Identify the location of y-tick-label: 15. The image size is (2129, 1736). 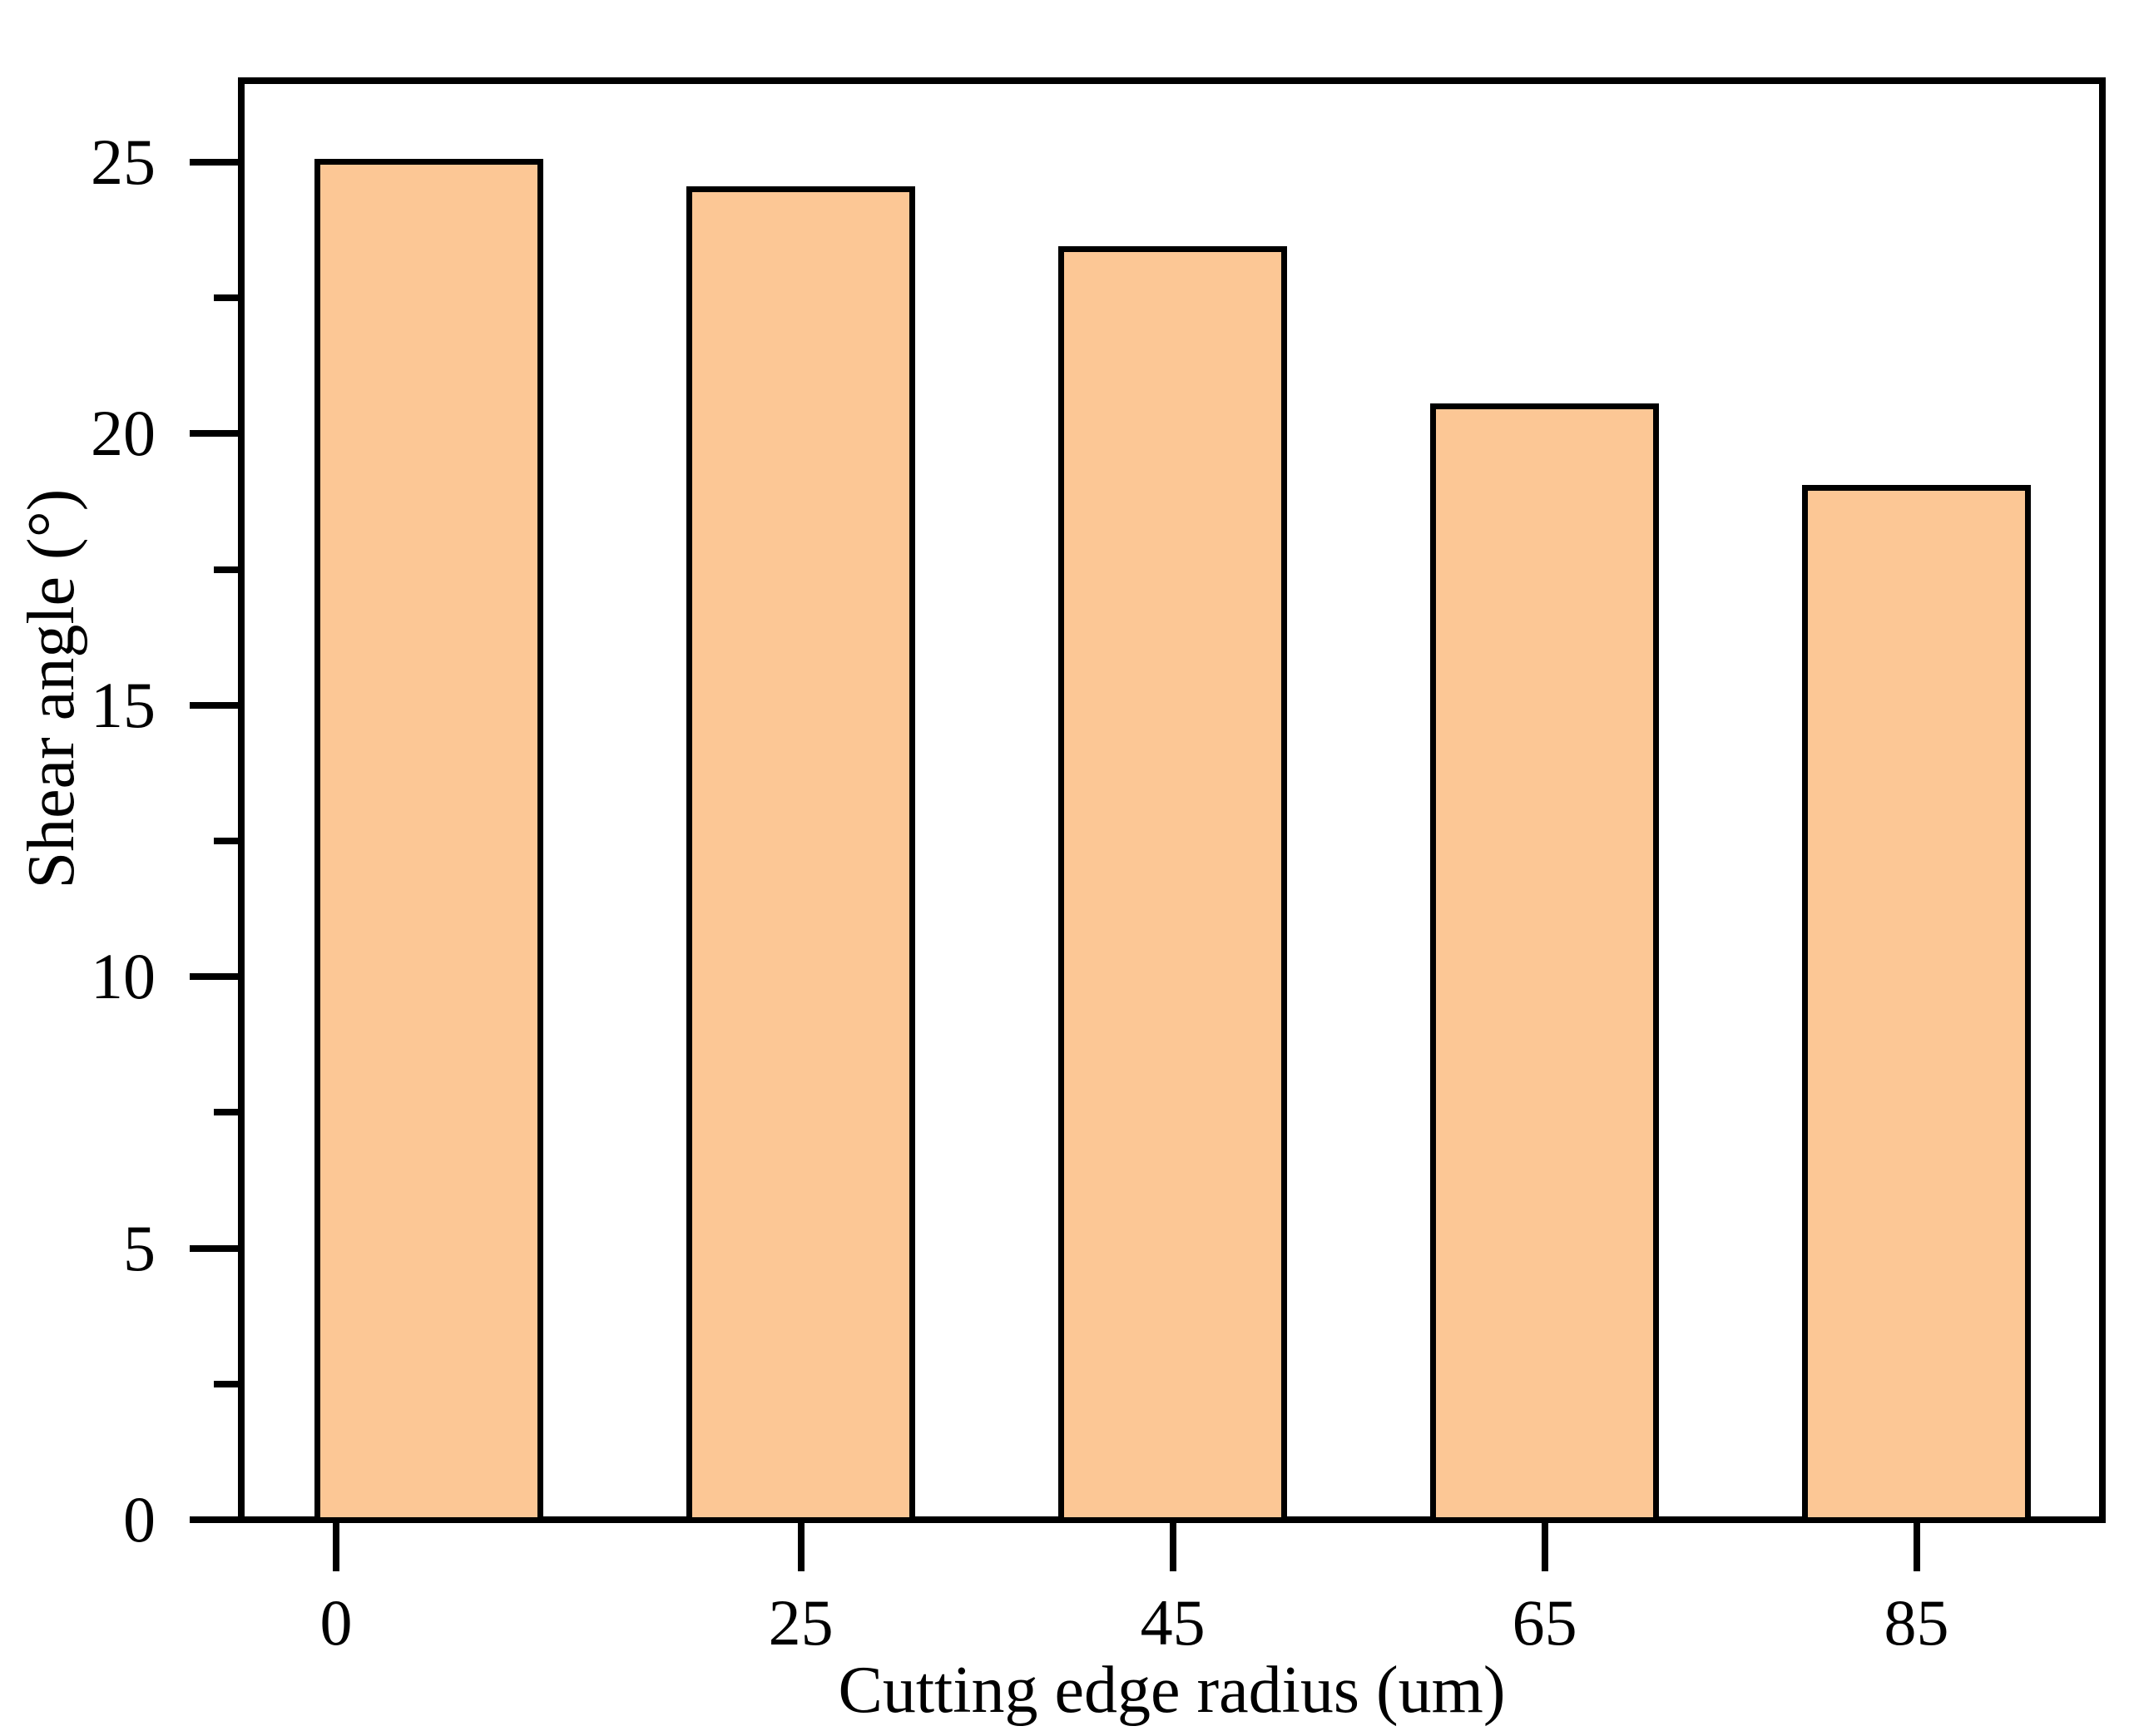
(123, 704).